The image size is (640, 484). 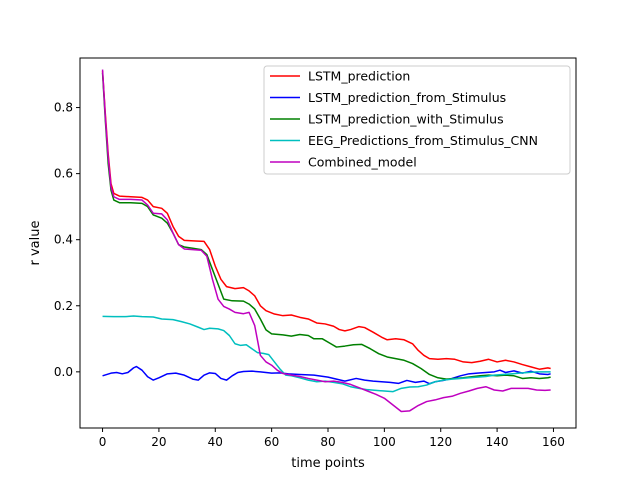 I want to click on x-tick-label: 60, so click(x=271, y=442).